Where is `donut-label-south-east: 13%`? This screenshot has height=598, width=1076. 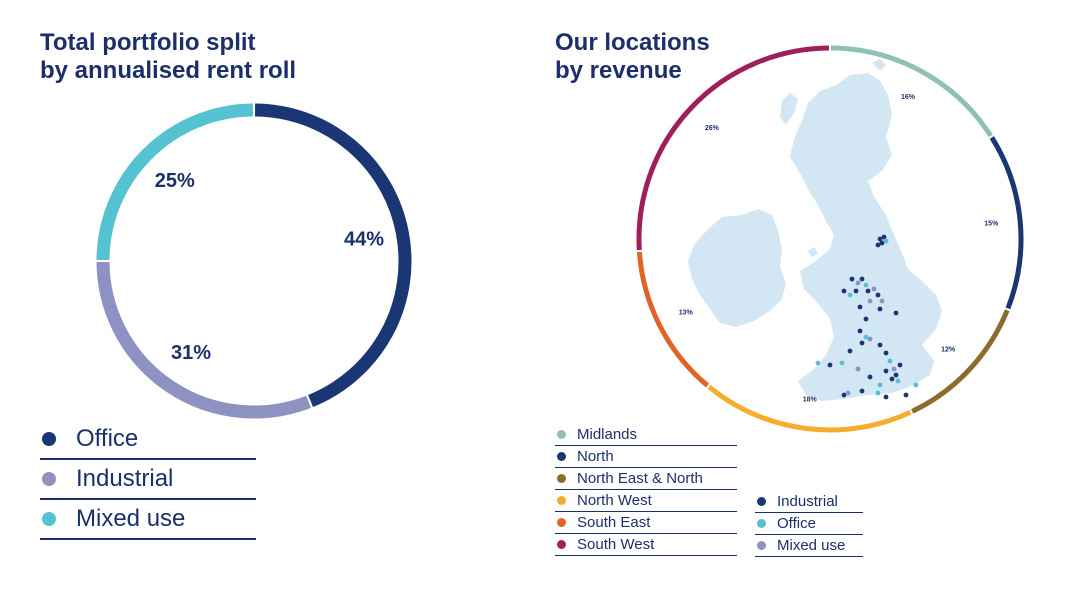 donut-label-south-east: 13% is located at coordinates (686, 312).